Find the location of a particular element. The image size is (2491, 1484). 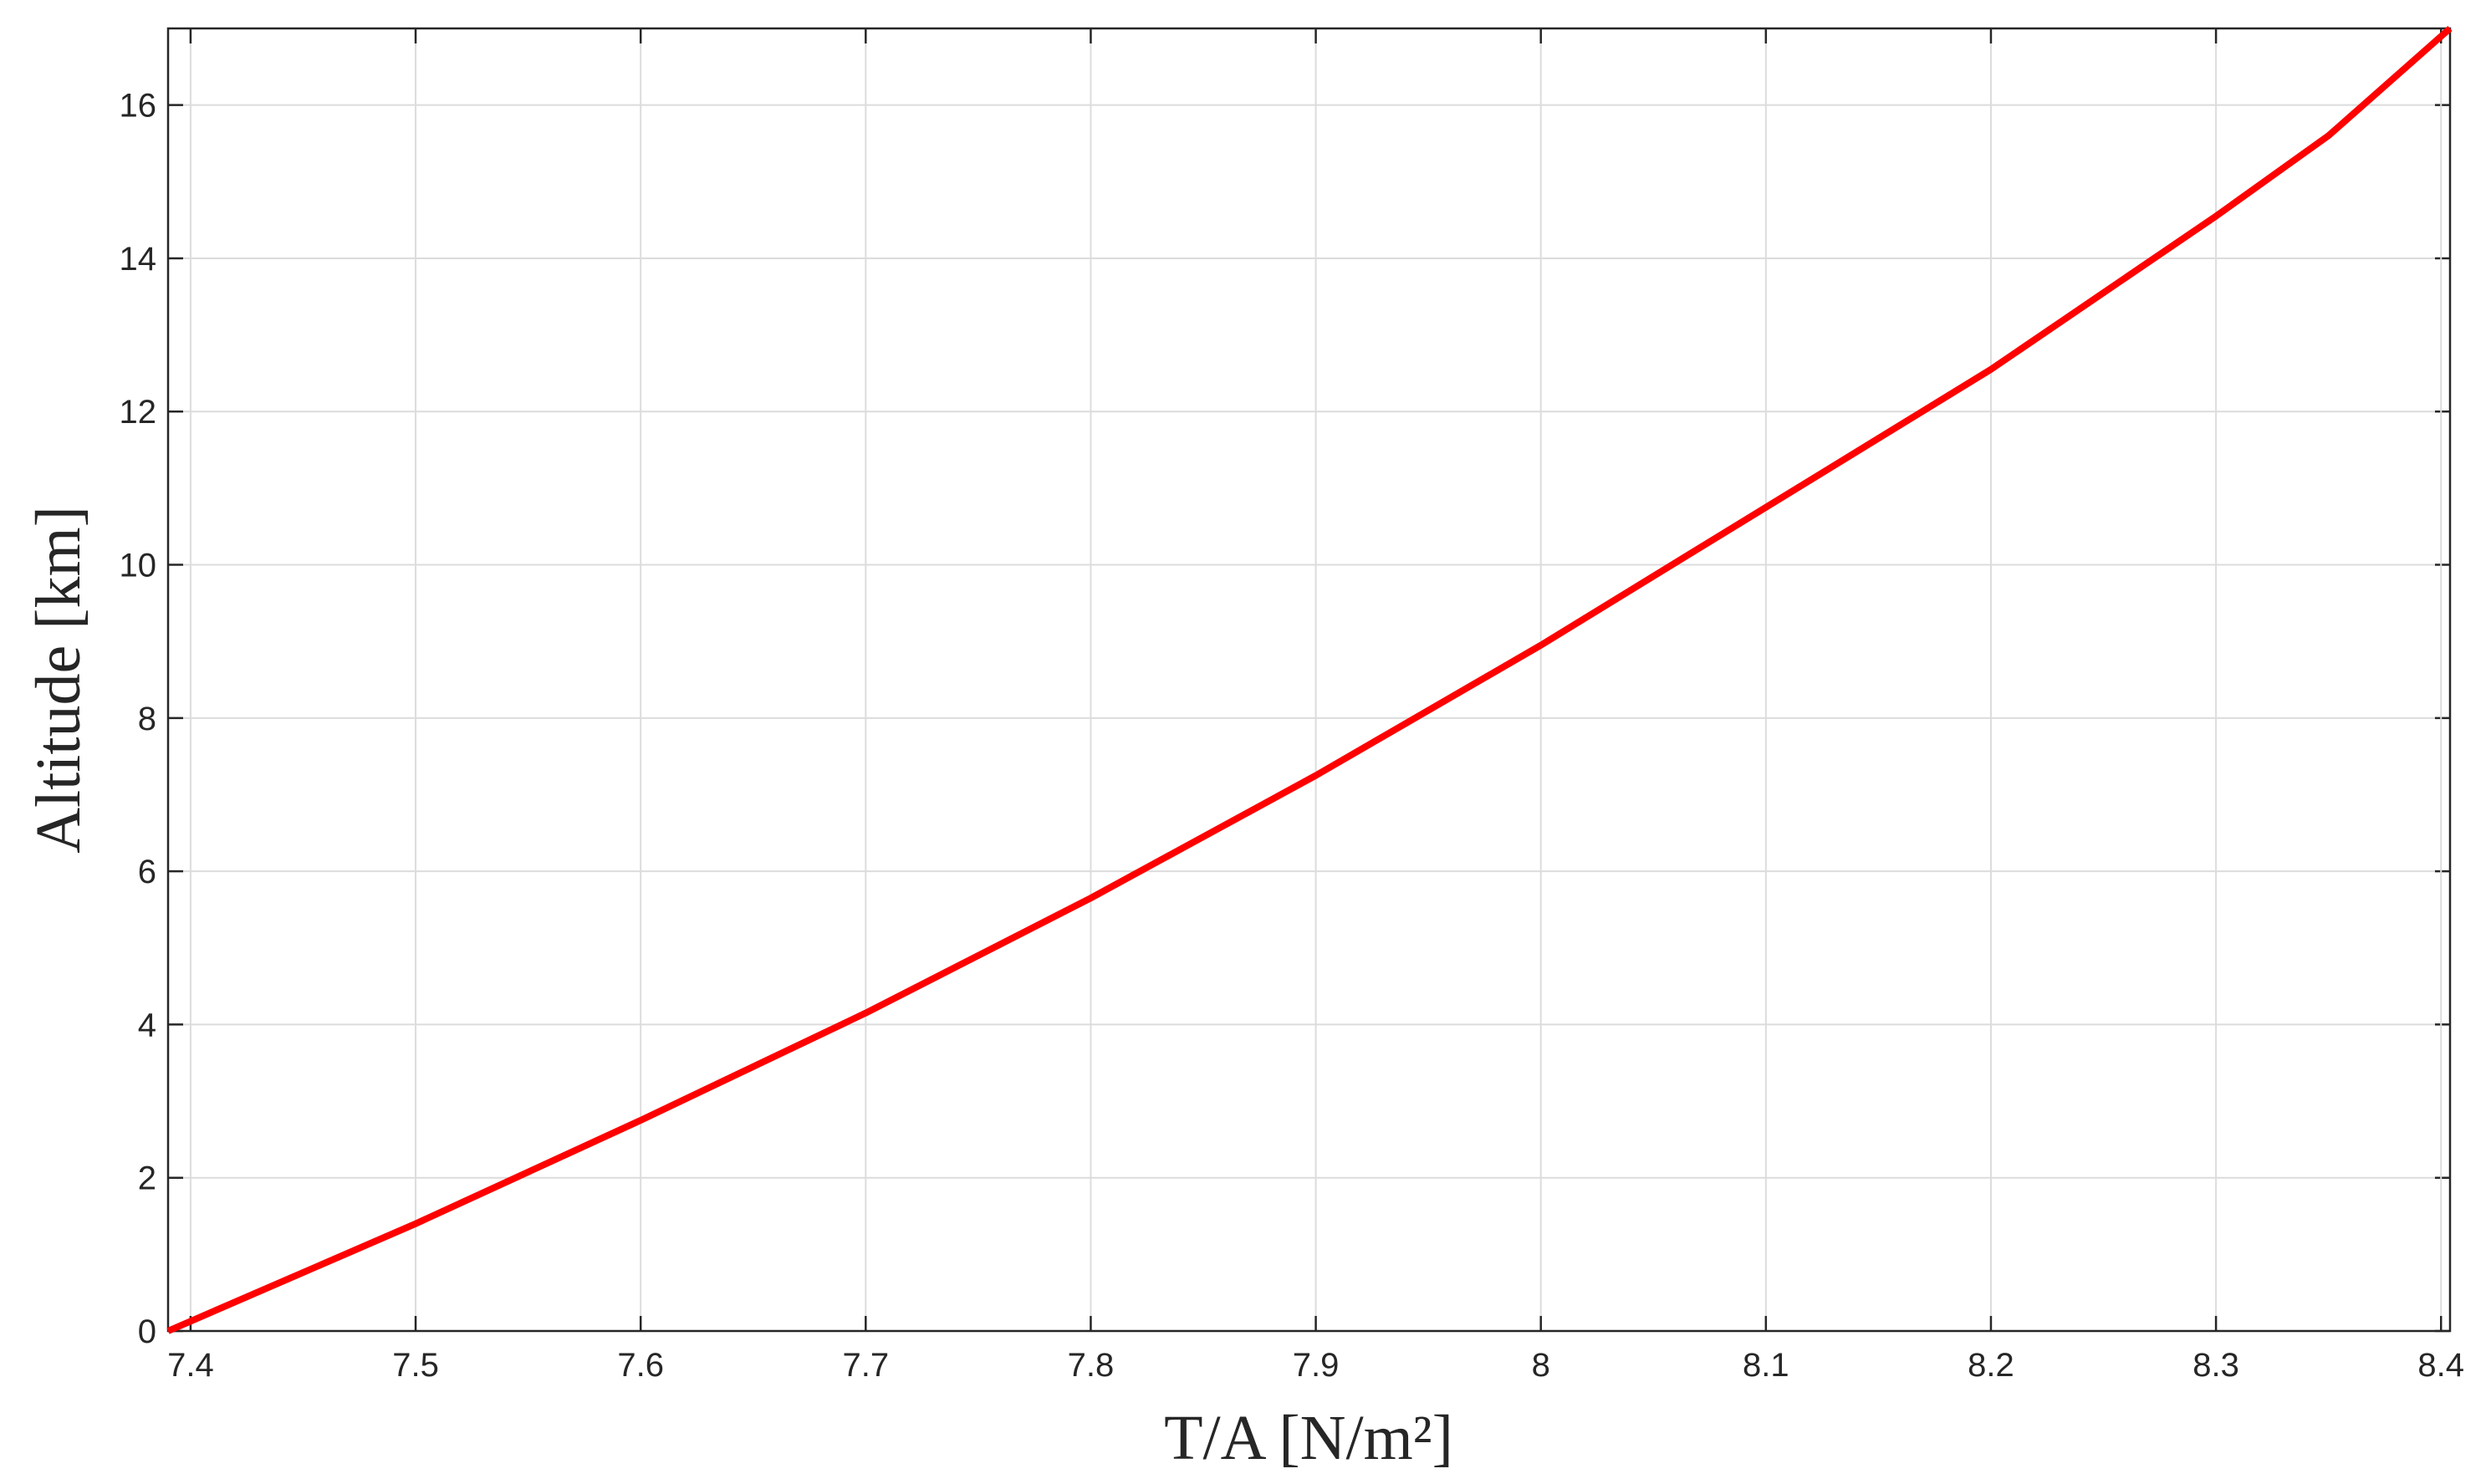

x-tick-label: 7.5 is located at coordinates (415, 1365).